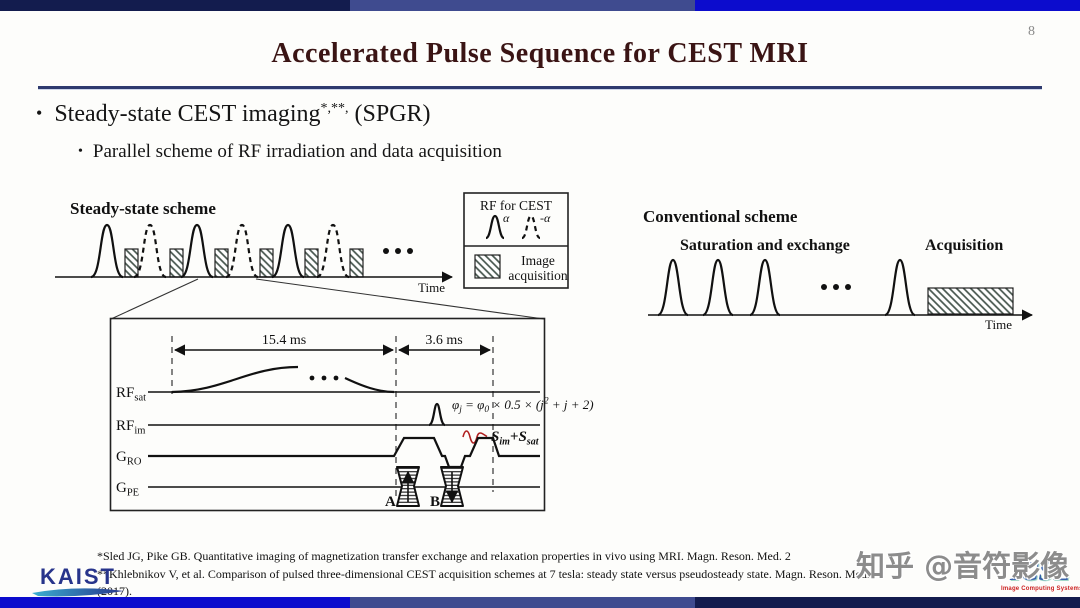 Image resolution: width=1080 pixels, height=608 pixels. Describe the element at coordinates (506, 218) in the screenshot. I see `legend-alpha-label: α` at that location.